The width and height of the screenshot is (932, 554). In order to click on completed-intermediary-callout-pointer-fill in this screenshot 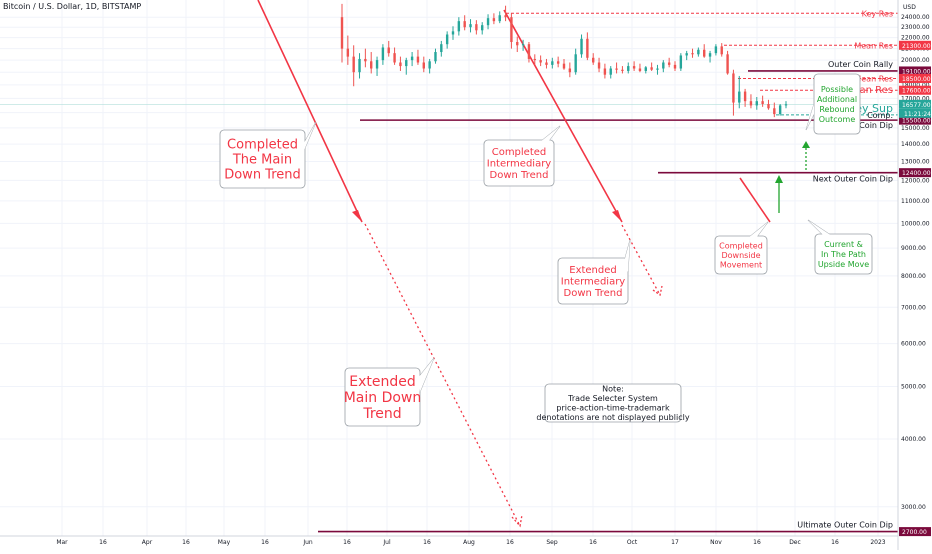, I will do `click(550, 134)`.